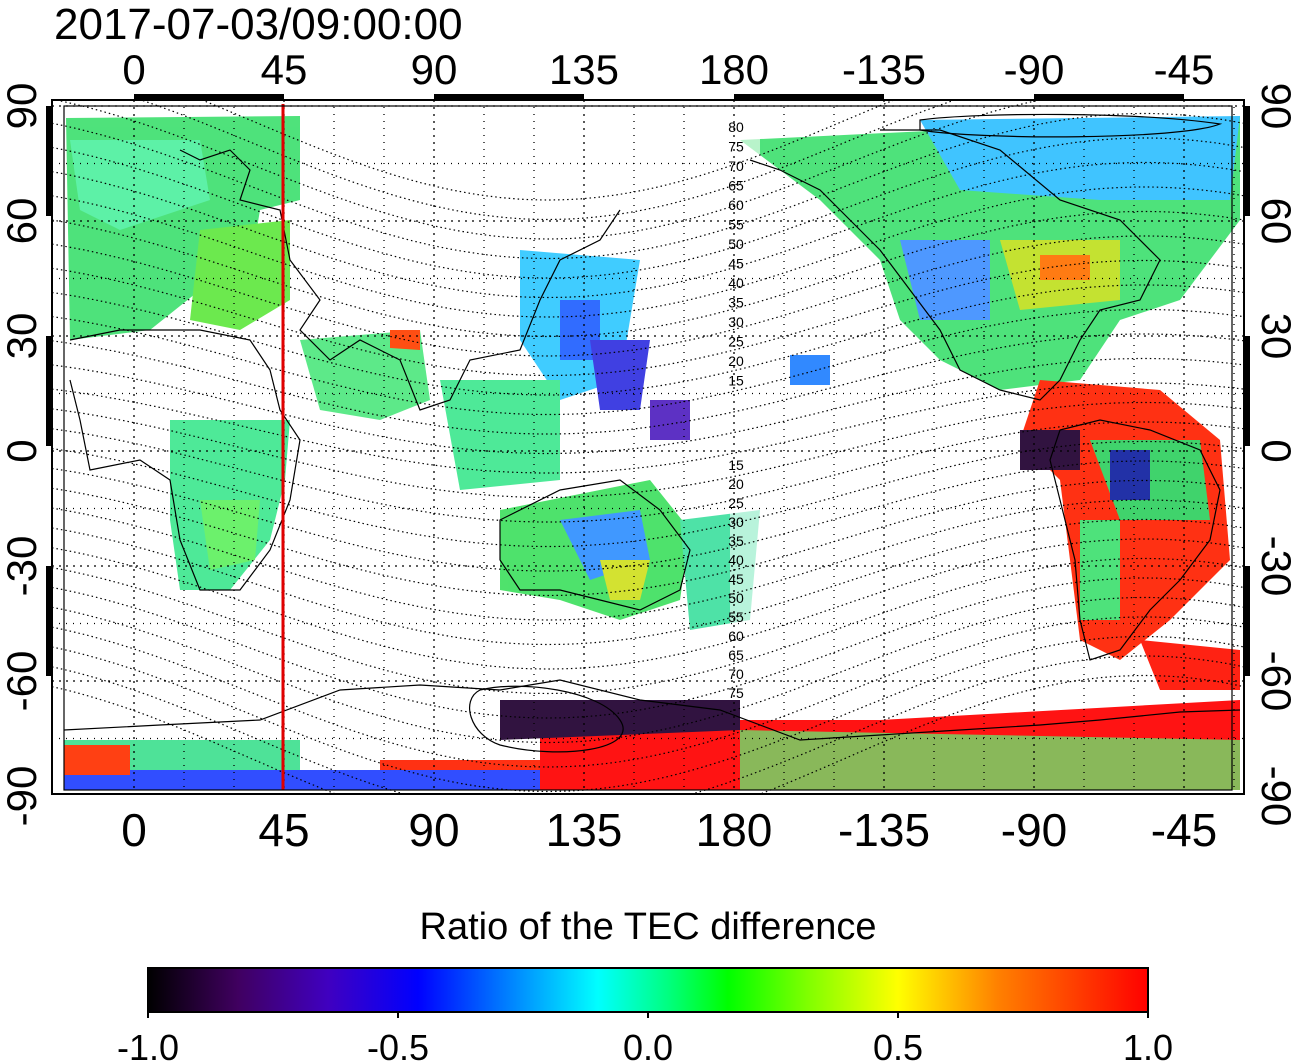  I want to click on right-lat-label-5: -60, so click(1274, 681).